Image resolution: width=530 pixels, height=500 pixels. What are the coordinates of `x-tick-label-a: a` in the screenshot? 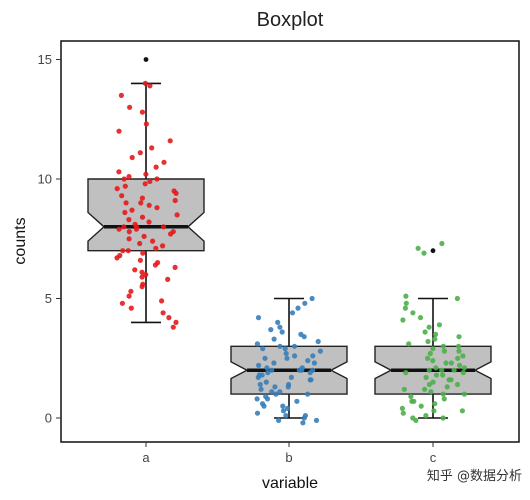 It's located at (146, 457).